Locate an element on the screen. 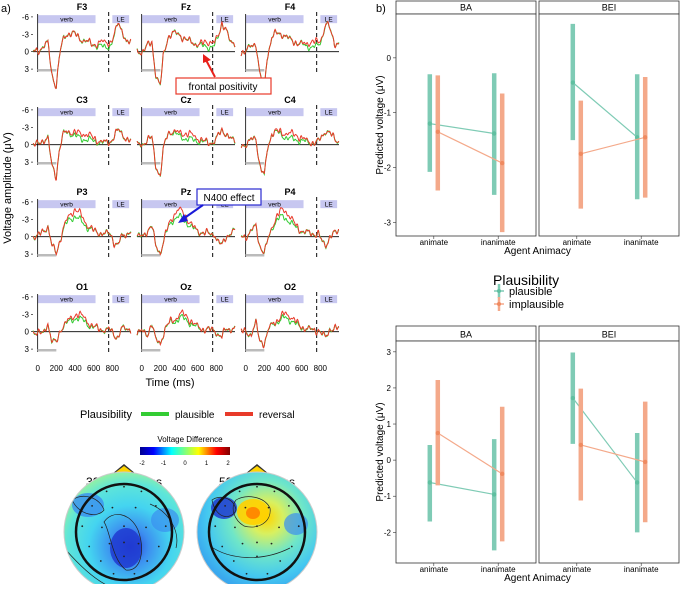  facet-title: BEI is located at coordinates (609, 335).